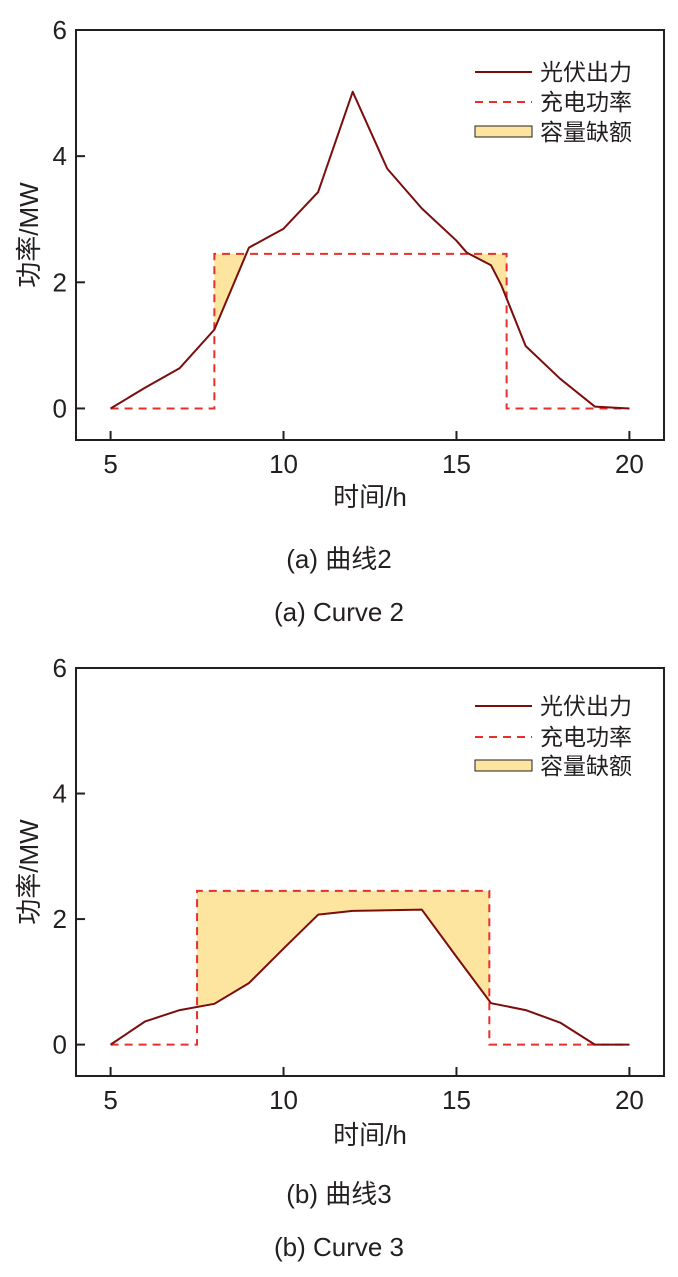 Image resolution: width=678 pixels, height=1277 pixels. Describe the element at coordinates (60, 156) in the screenshot. I see `chart-a-ytick-label: 4` at that location.